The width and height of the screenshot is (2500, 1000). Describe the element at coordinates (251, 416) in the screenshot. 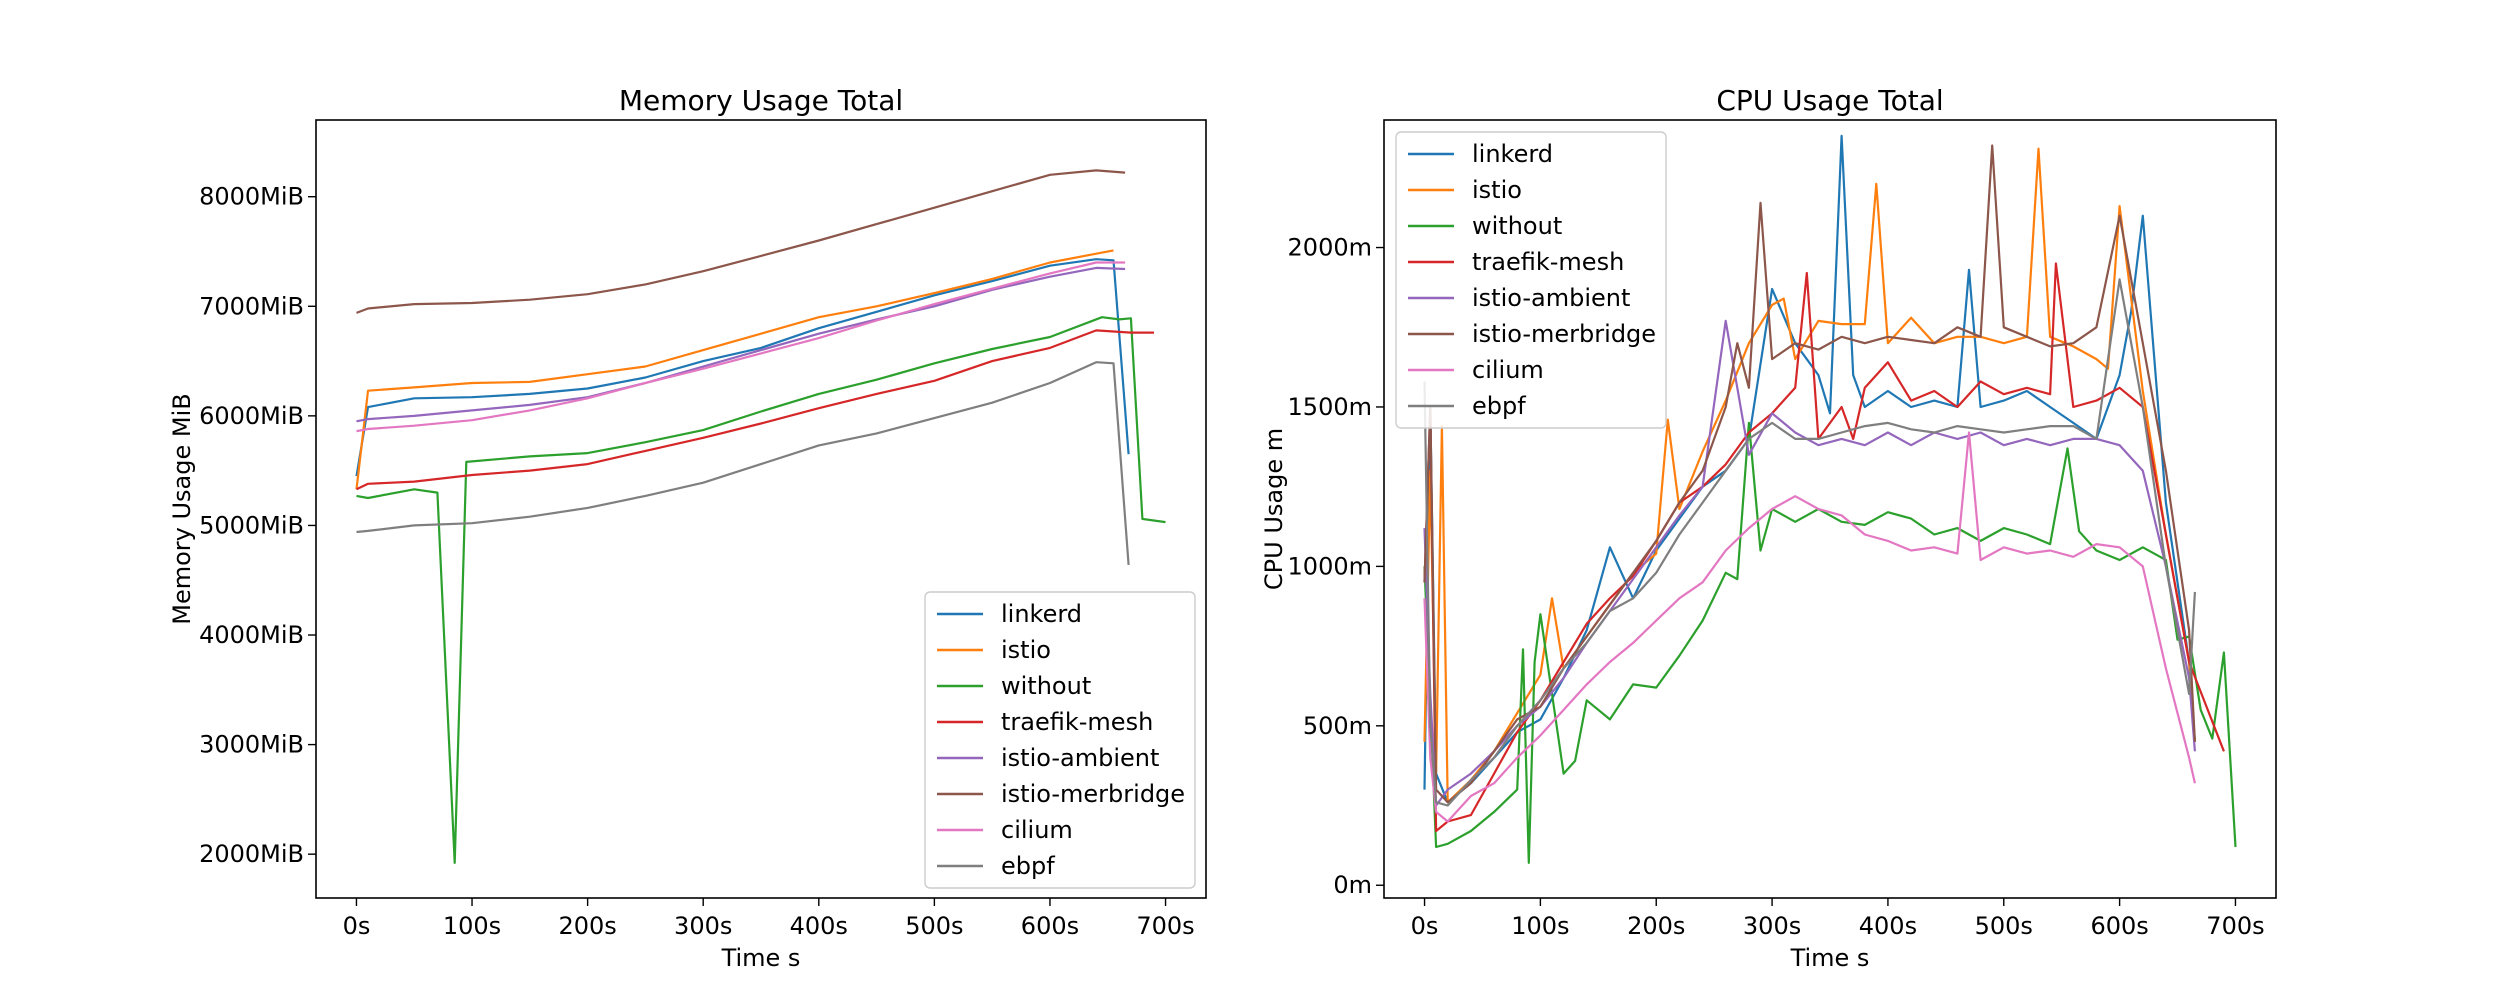

I see `y-tick-label: 6000MiB` at that location.